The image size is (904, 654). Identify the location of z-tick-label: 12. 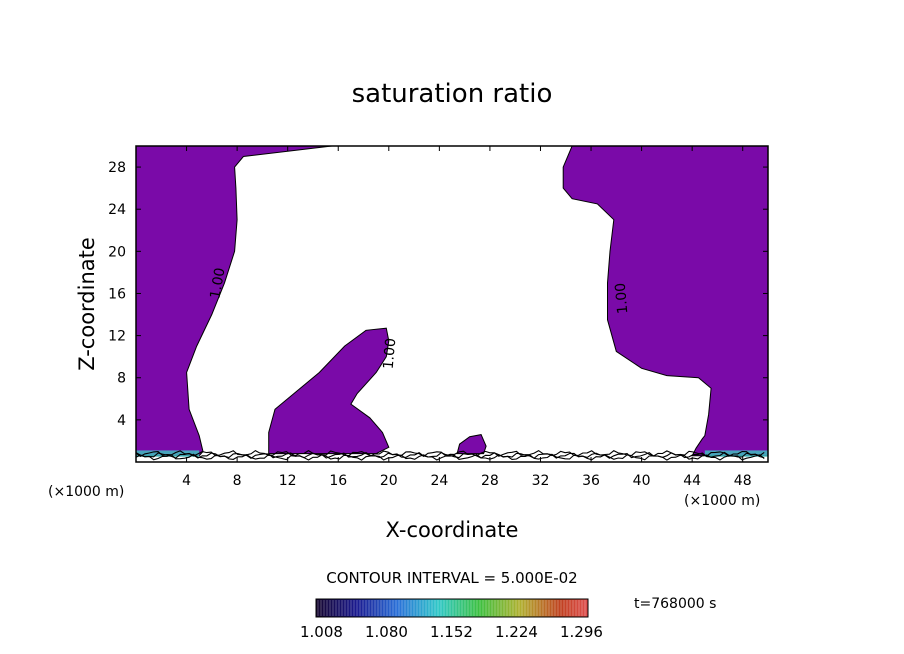
(117, 337).